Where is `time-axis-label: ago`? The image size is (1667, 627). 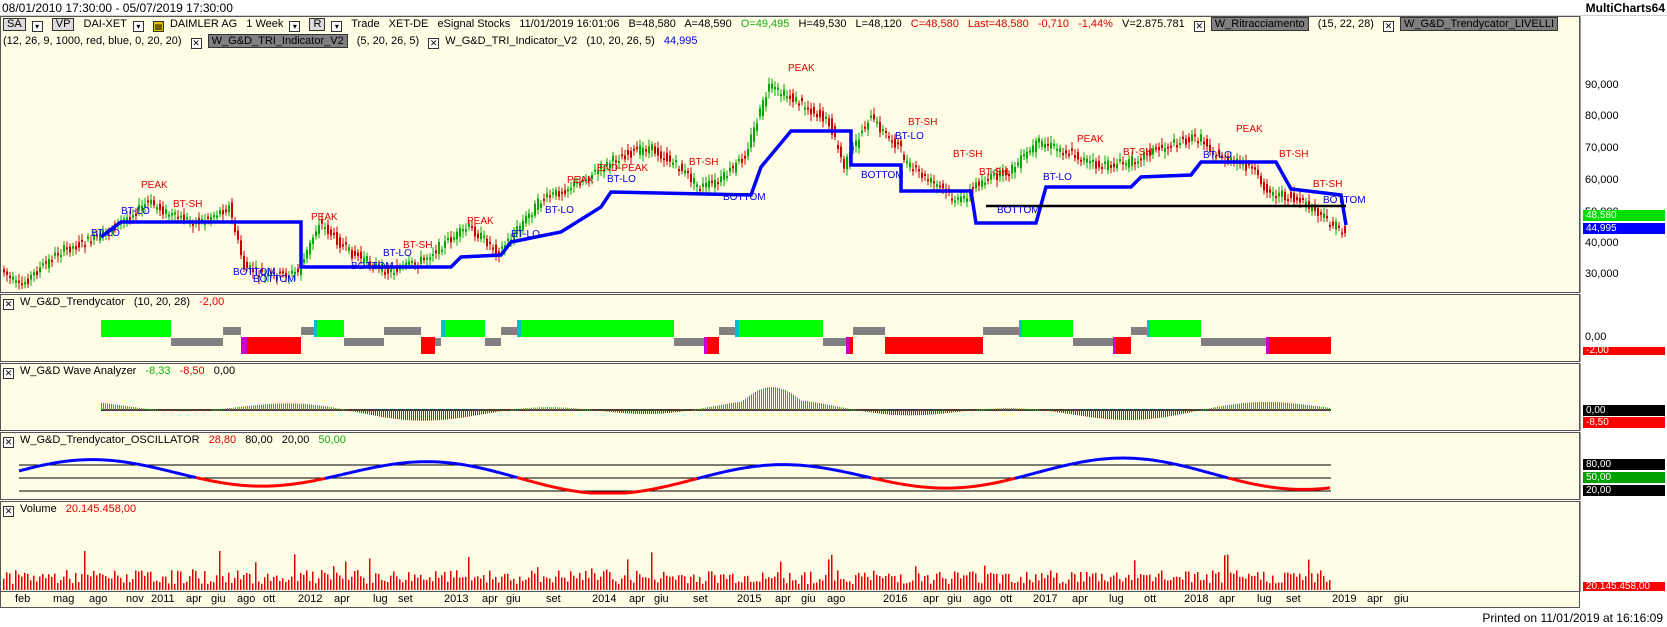
time-axis-label: ago is located at coordinates (836, 599).